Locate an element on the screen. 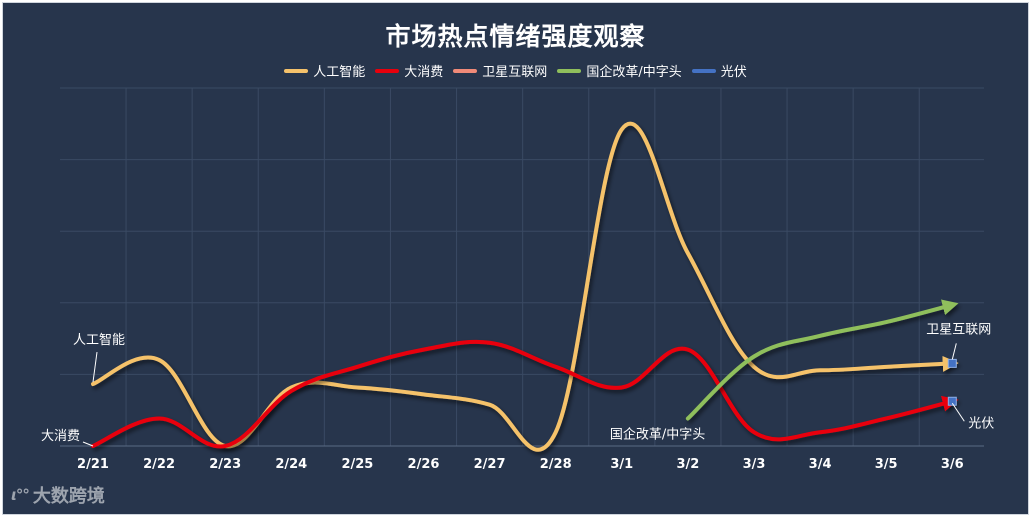  legend-item-0: 人工智能 is located at coordinates (324, 70).